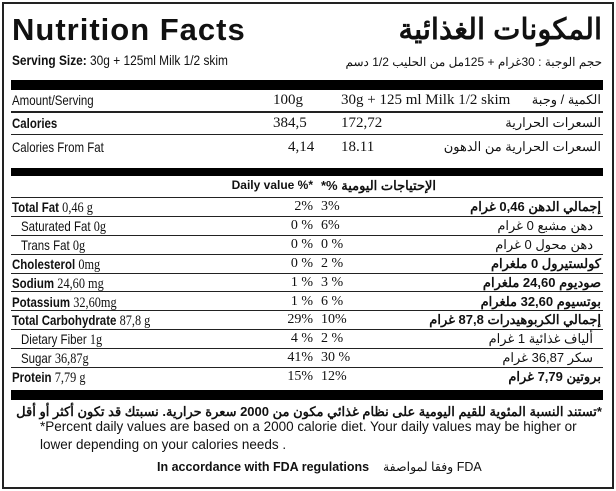  Describe the element at coordinates (547, 358) in the screenshot. I see `nutrient-arabic: سكر 36,87 غرام` at that location.